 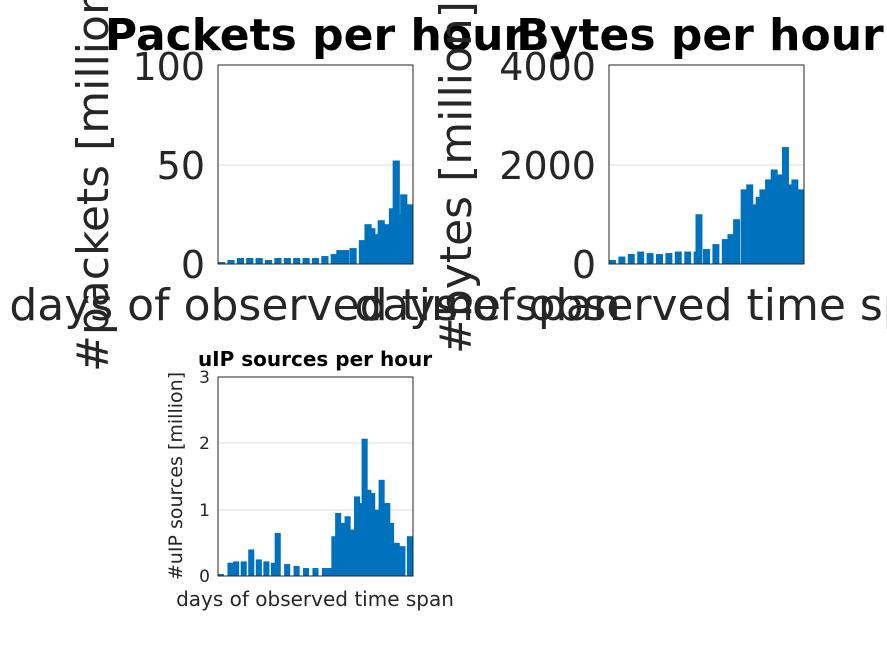 I want to click on ytick-label: 3, so click(x=204, y=378).